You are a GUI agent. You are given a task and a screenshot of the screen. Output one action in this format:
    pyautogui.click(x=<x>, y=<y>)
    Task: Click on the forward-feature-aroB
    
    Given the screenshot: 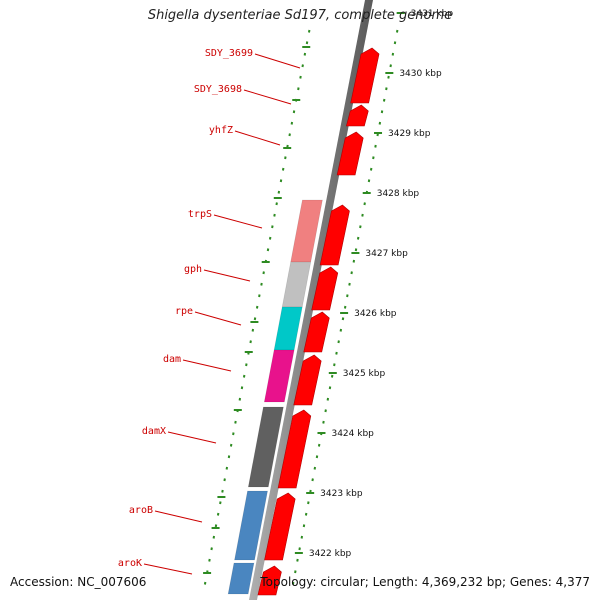 What is the action you would take?
    pyautogui.click(x=280, y=526)
    